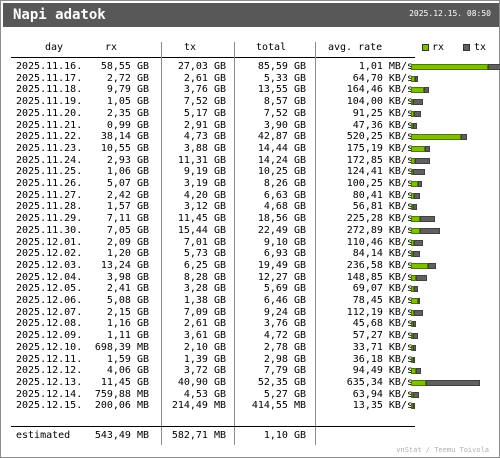 This screenshot has height=458, width=500. What do you see at coordinates (382, 405) in the screenshot?
I see `avg-rate-cell: 13,35 KB/s` at bounding box center [382, 405].